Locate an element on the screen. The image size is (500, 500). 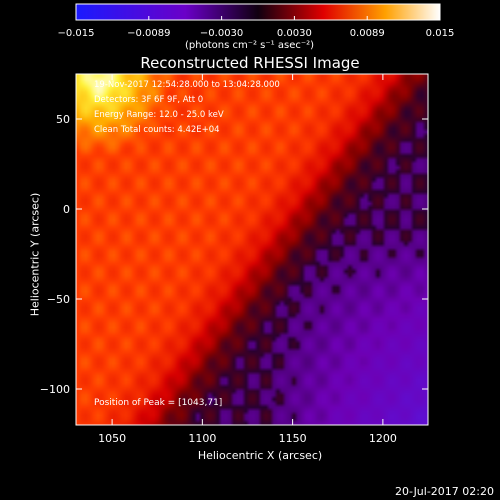
x-tick-label: 1150 is located at coordinates (293, 438).